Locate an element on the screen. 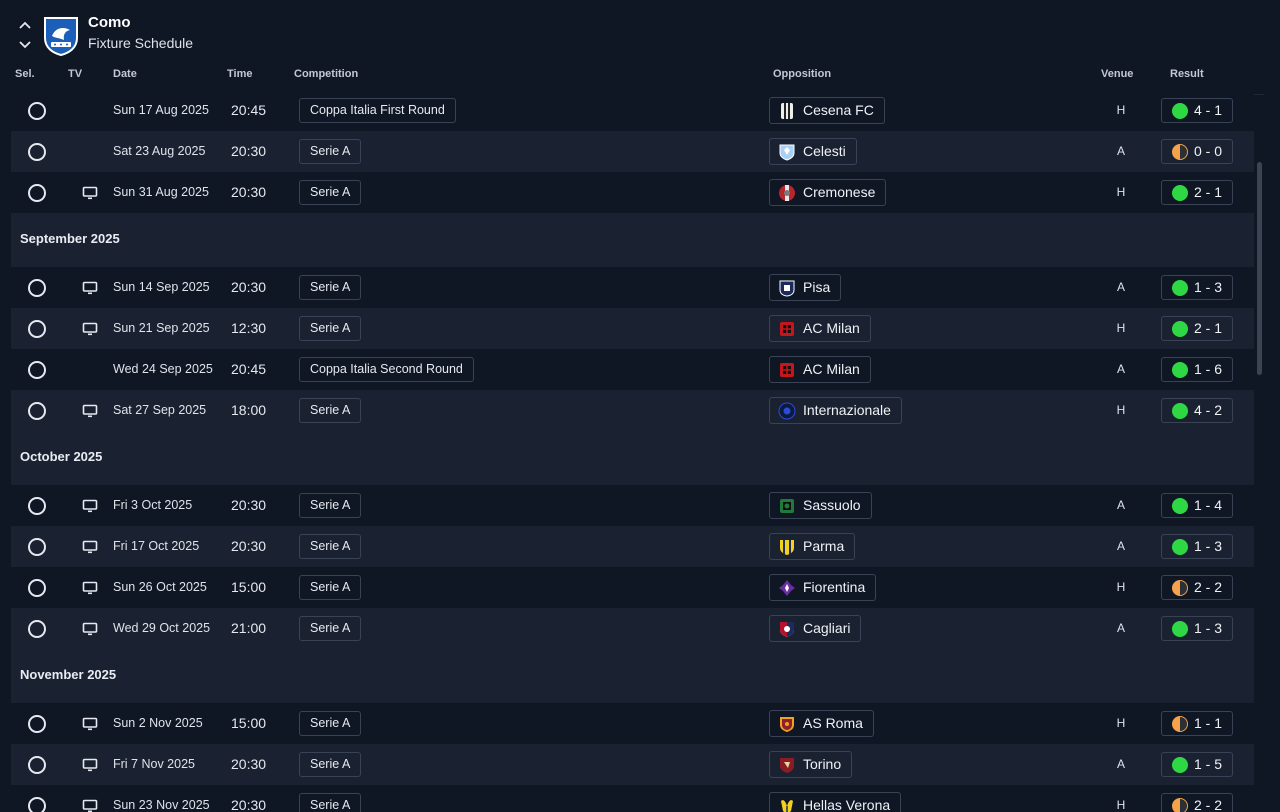 This screenshot has height=812, width=1280. opponent-link: Cagliari is located at coordinates (815, 628).